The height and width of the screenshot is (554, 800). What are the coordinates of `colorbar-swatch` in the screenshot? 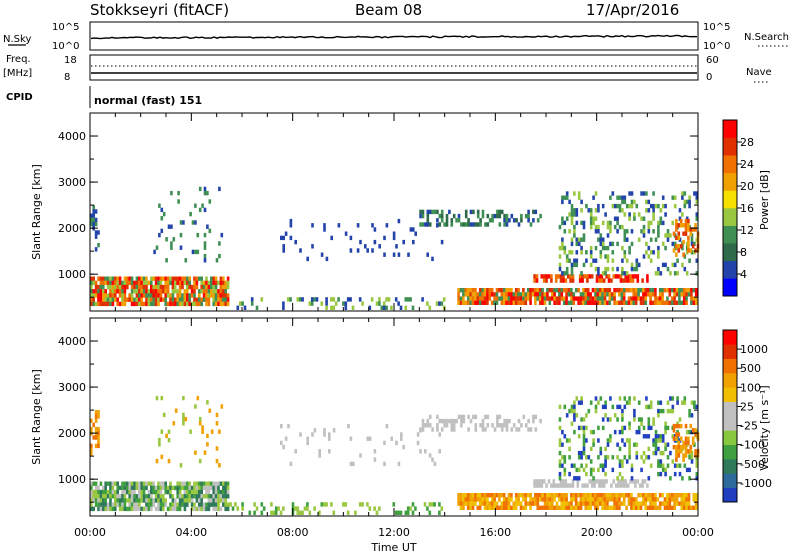 It's located at (730, 409).